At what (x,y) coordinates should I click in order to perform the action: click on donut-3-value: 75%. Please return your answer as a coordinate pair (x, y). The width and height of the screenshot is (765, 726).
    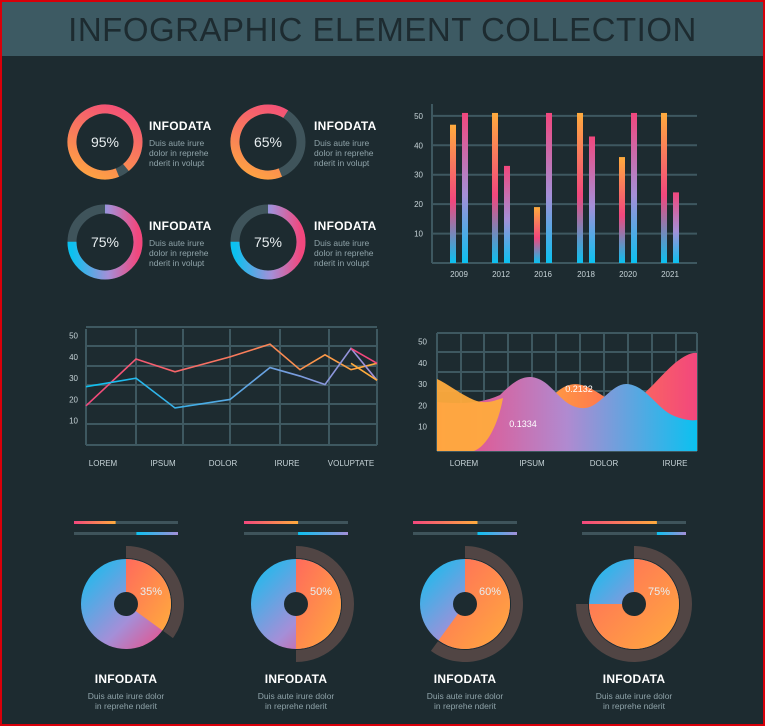
    Looking at the image, I should click on (105, 242).